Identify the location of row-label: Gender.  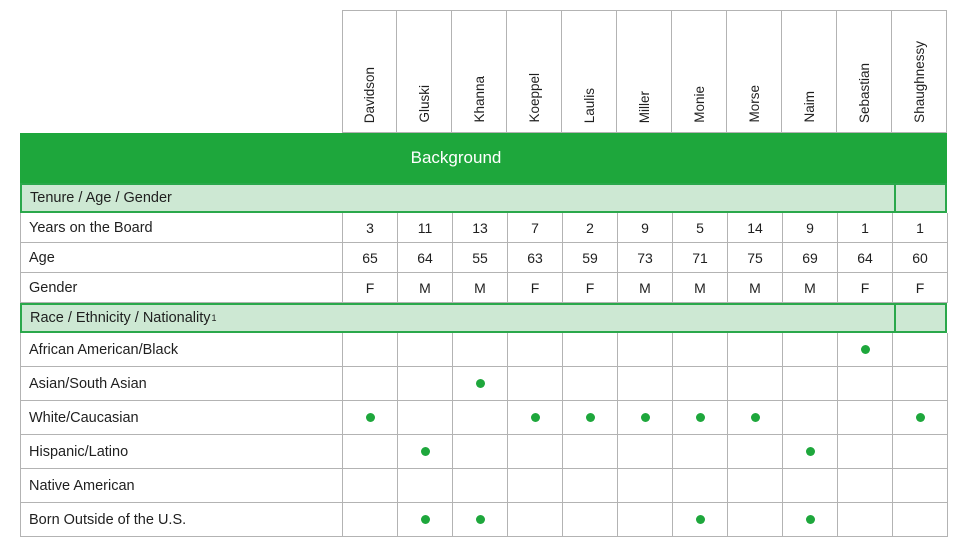
(182, 288).